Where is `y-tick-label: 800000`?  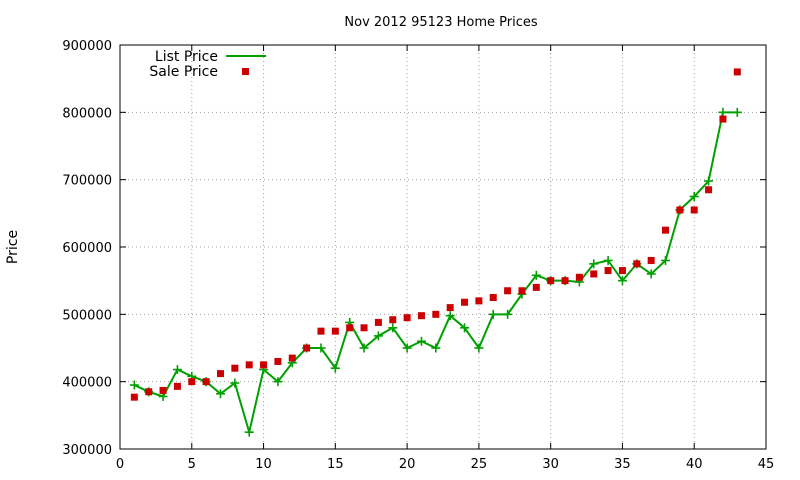 y-tick-label: 800000 is located at coordinates (87, 113).